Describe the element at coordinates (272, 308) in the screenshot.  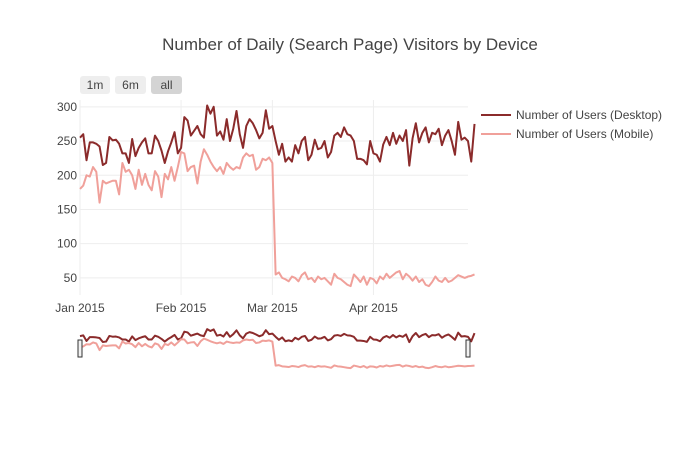
I see `x-tick-label: Mar 2015` at that location.